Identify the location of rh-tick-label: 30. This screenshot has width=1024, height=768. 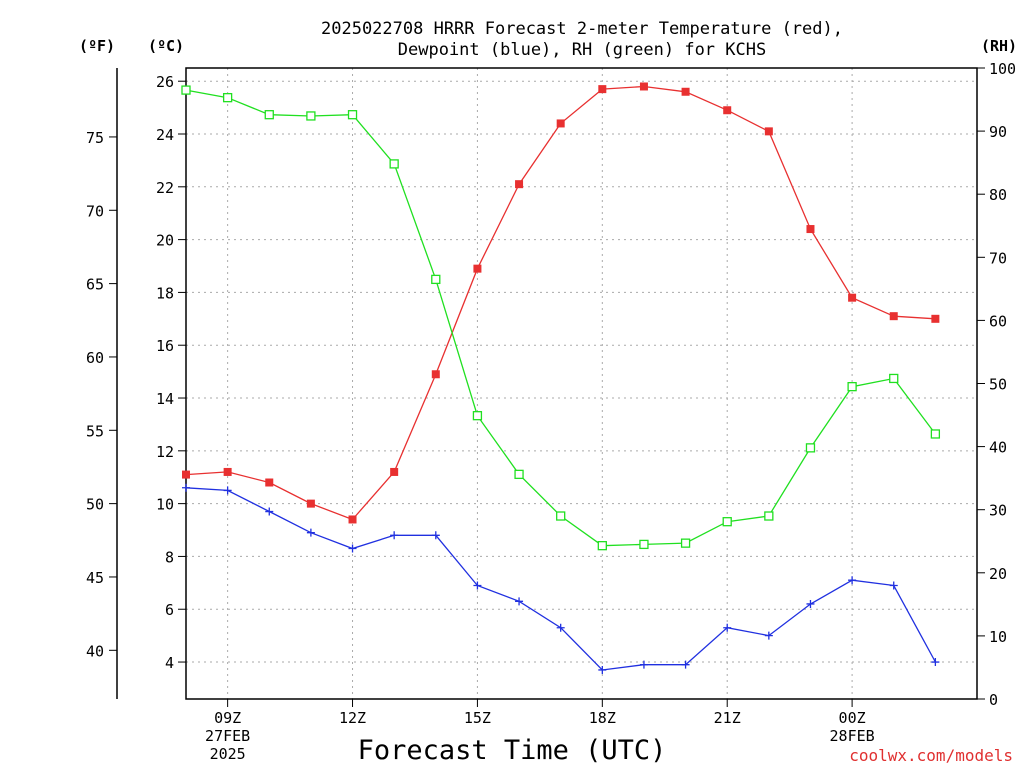
(998, 511).